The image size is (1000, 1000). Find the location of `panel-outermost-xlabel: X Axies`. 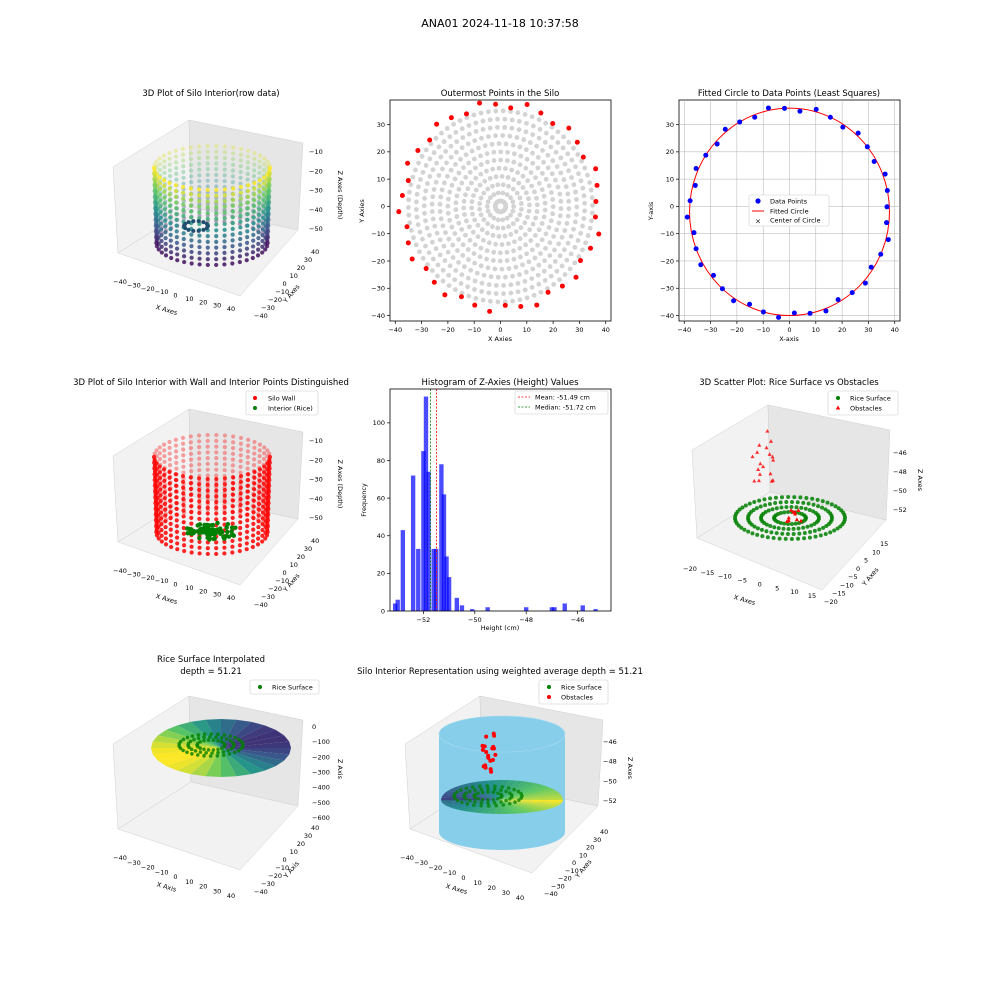

panel-outermost-xlabel: X Axies is located at coordinates (500, 339).